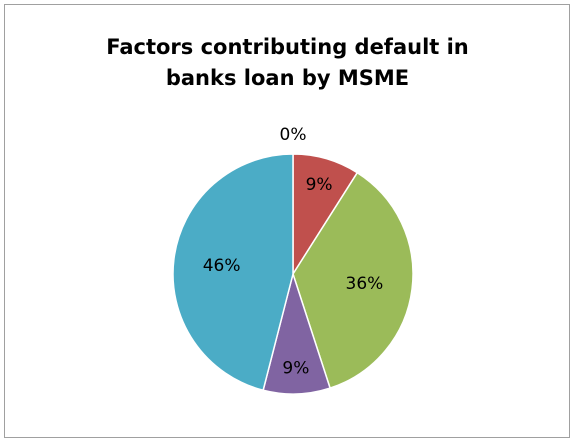 The image size is (575, 443). What do you see at coordinates (293, 135) in the screenshot?
I see `pie-slice-1-label: 0%` at bounding box center [293, 135].